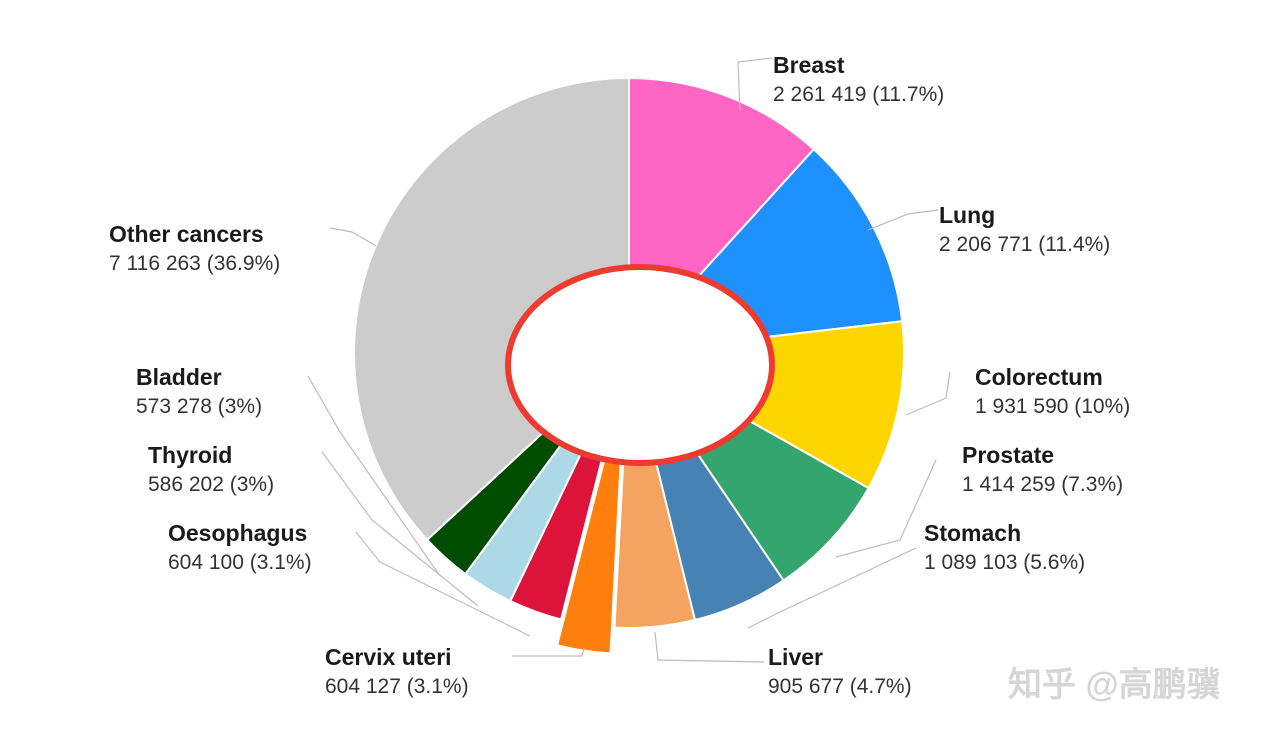  Describe the element at coordinates (194, 263) in the screenshot. I see `label-value-other-cancers: 7 116 263 (36.9%)` at that location.